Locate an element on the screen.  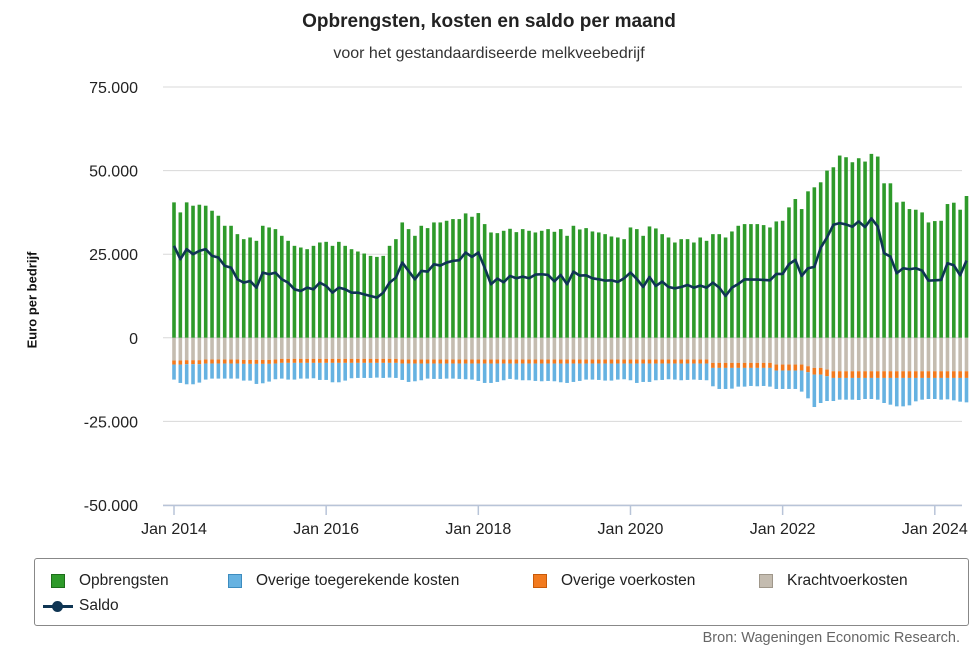
legend-item-saldo: Saldo is located at coordinates (81, 606).